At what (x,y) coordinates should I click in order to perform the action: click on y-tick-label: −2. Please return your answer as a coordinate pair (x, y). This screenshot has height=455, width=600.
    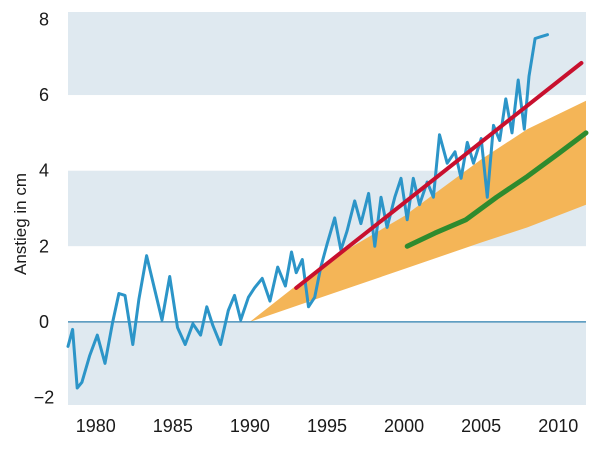
    Looking at the image, I should click on (44, 397).